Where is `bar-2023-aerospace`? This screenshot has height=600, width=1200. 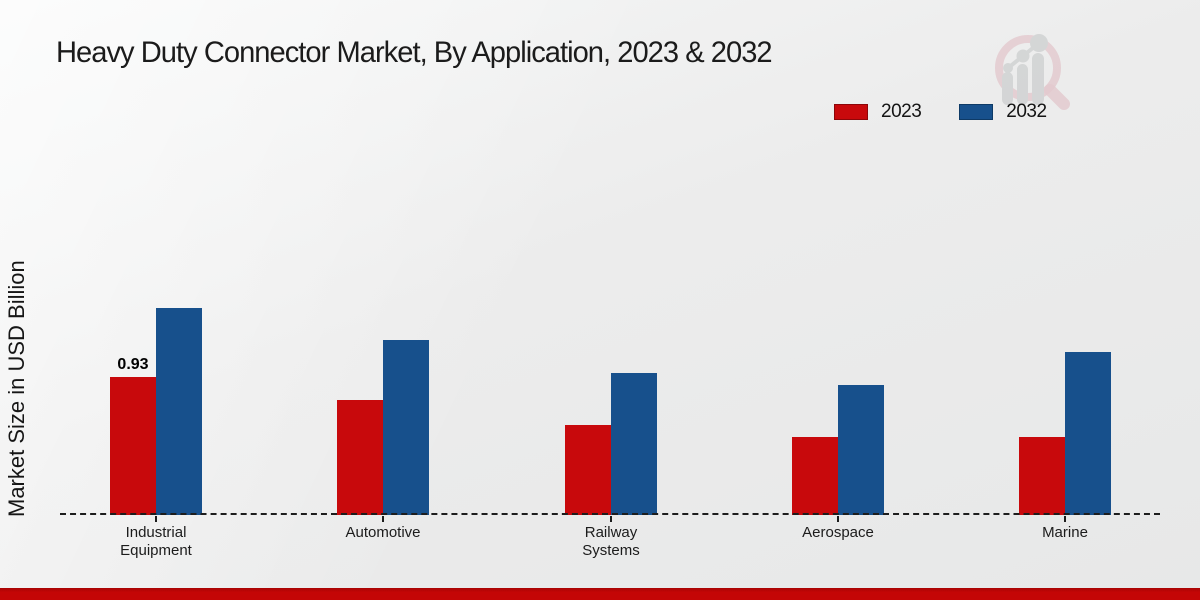
bar-2023-aerospace is located at coordinates (815, 476).